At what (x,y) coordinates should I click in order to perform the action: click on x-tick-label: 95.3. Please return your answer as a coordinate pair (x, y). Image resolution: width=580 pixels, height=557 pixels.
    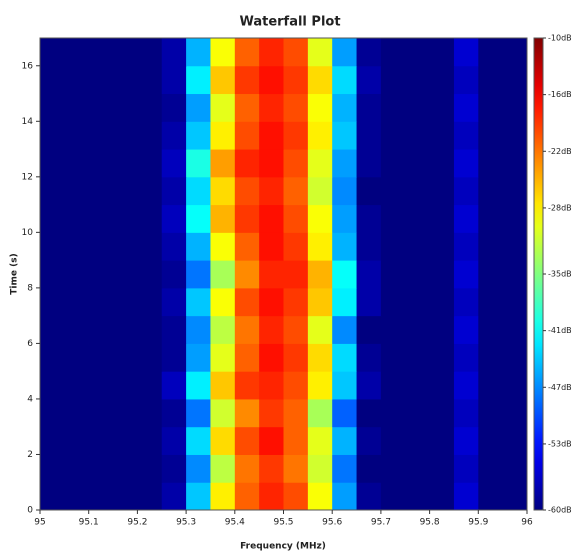
    Looking at the image, I should click on (186, 523).